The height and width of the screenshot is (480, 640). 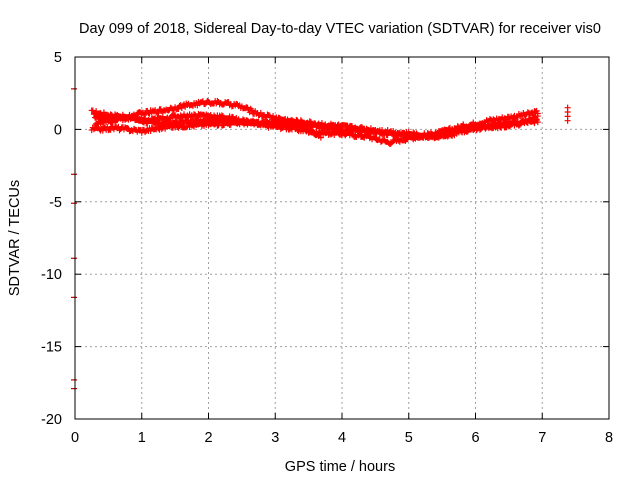 What do you see at coordinates (58, 130) in the screenshot?
I see `y-tick-label: 0` at bounding box center [58, 130].